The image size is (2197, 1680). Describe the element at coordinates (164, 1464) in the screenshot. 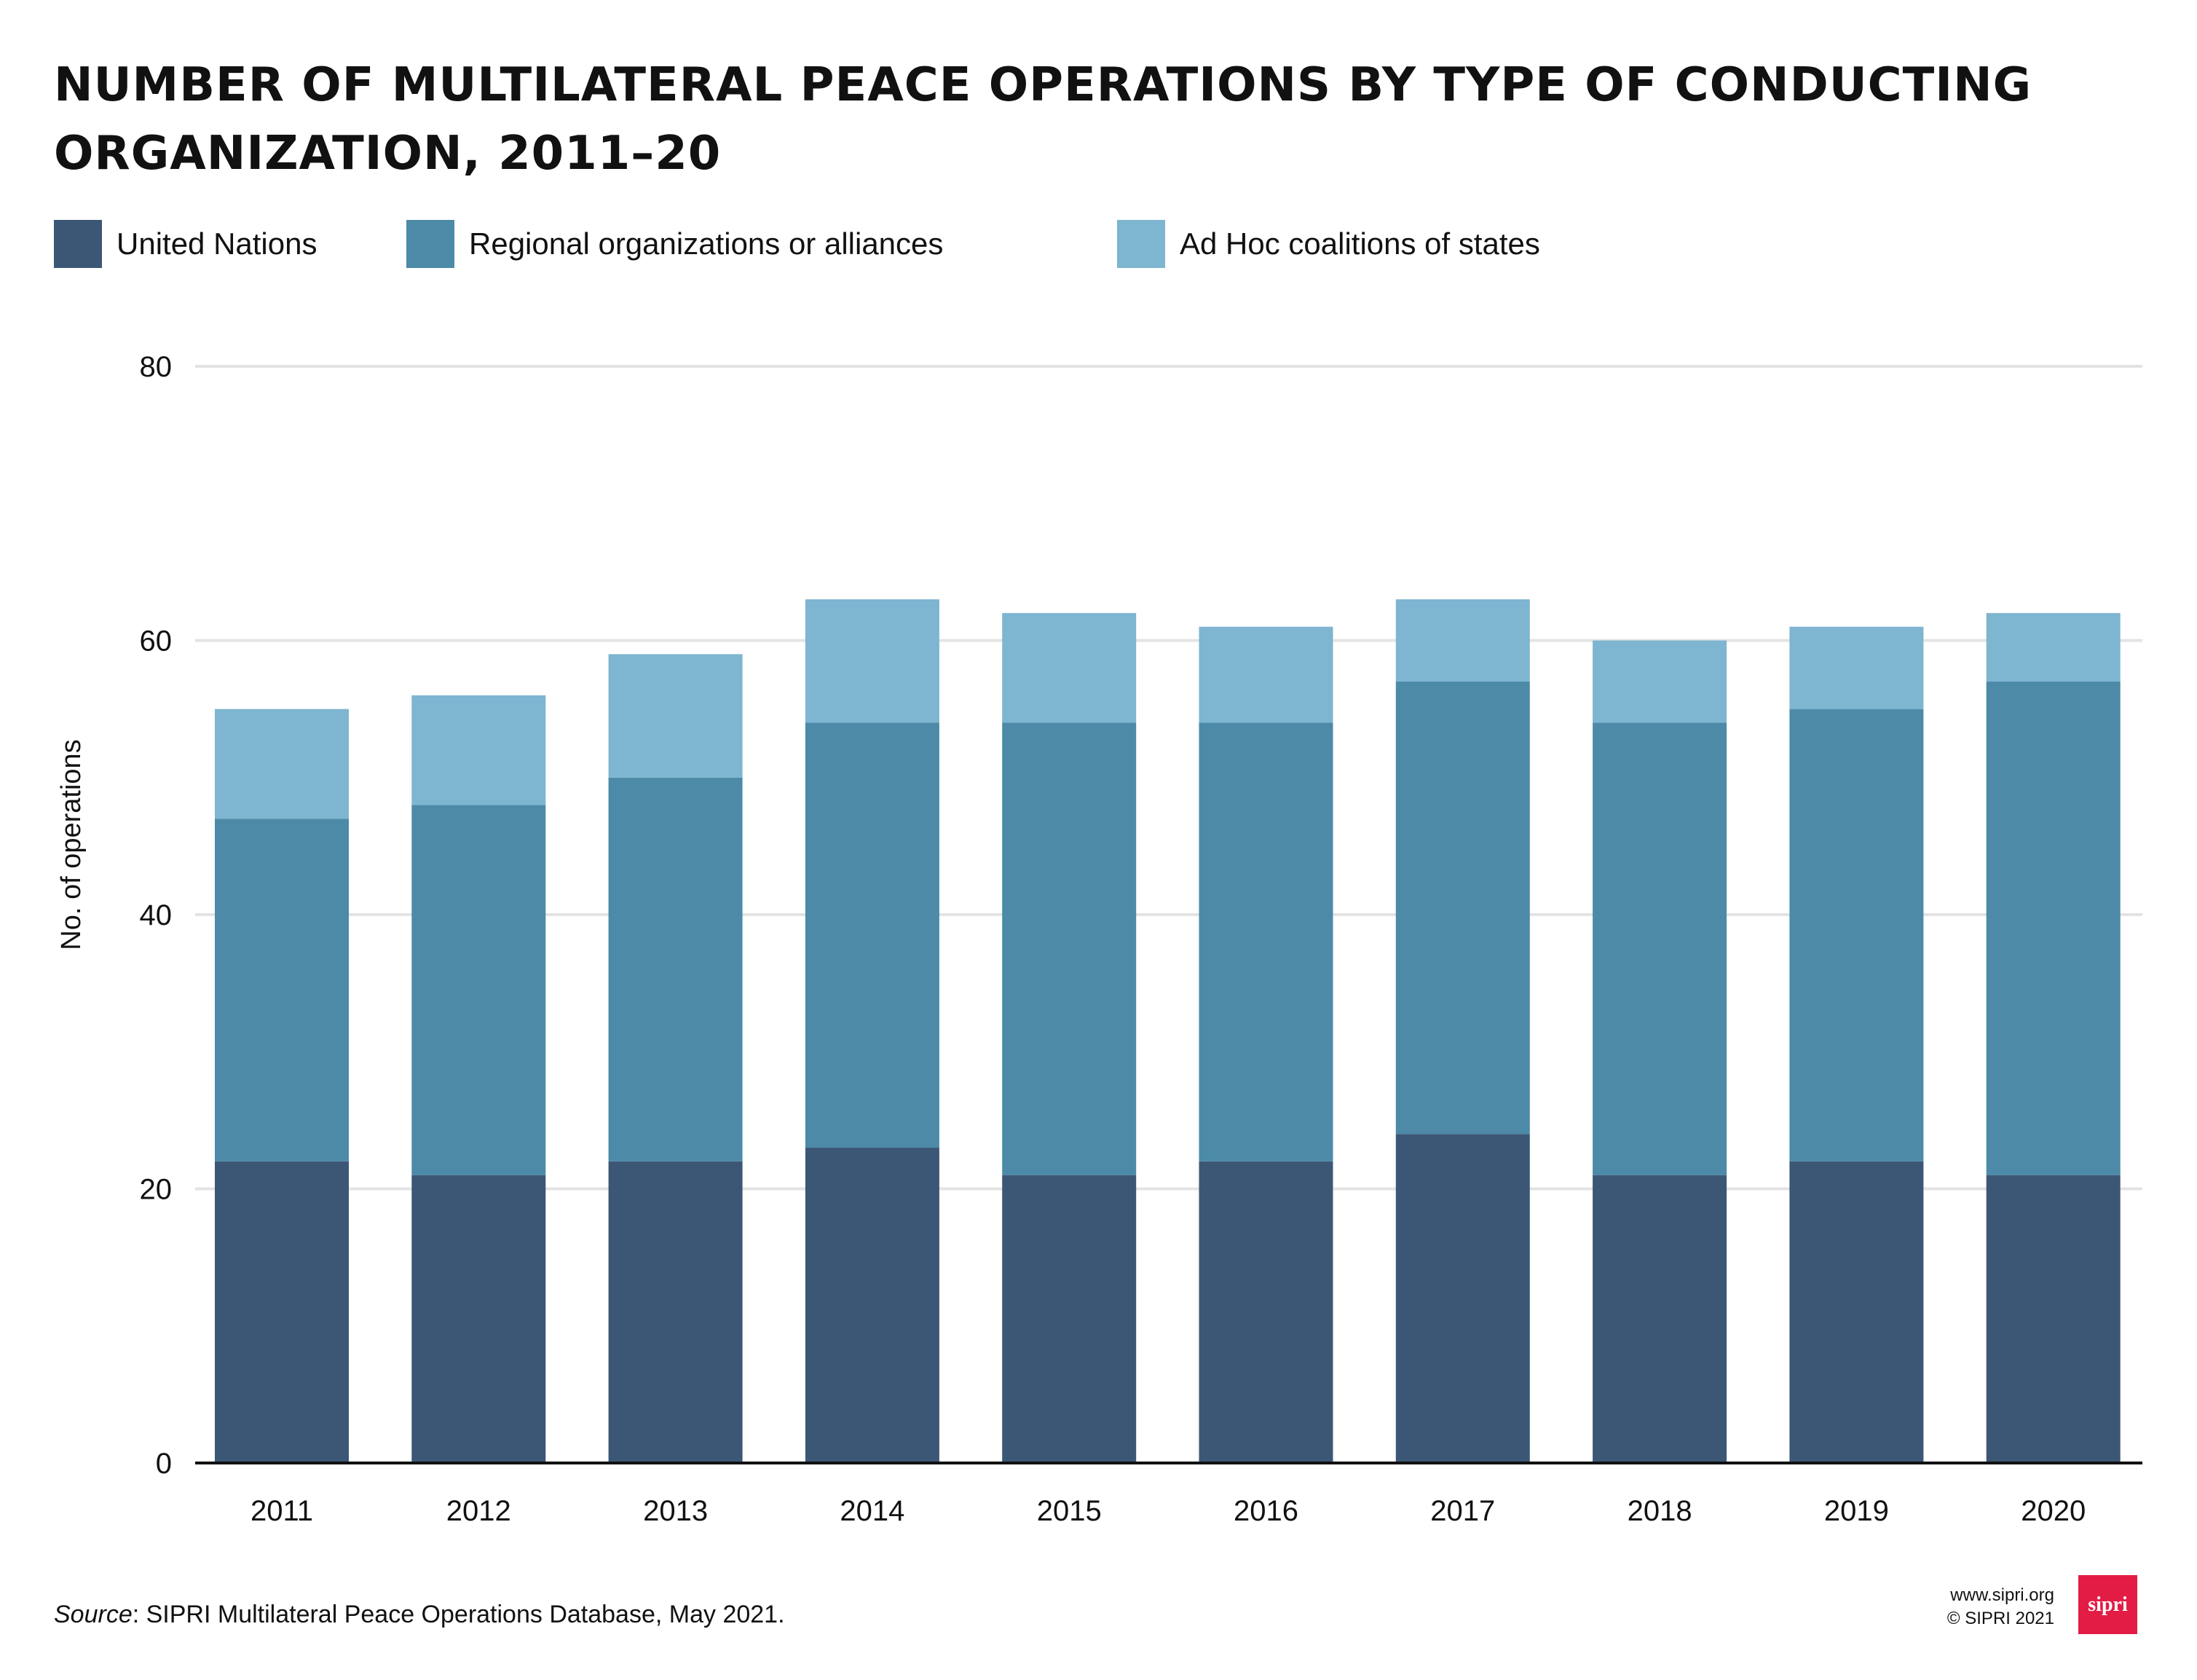

I see `y-tick-label: 0` at that location.